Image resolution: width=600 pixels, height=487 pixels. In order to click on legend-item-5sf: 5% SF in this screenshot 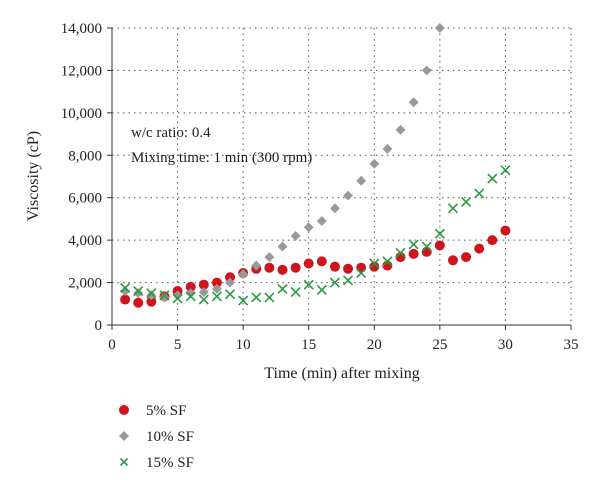, I will do `click(152, 411)`.